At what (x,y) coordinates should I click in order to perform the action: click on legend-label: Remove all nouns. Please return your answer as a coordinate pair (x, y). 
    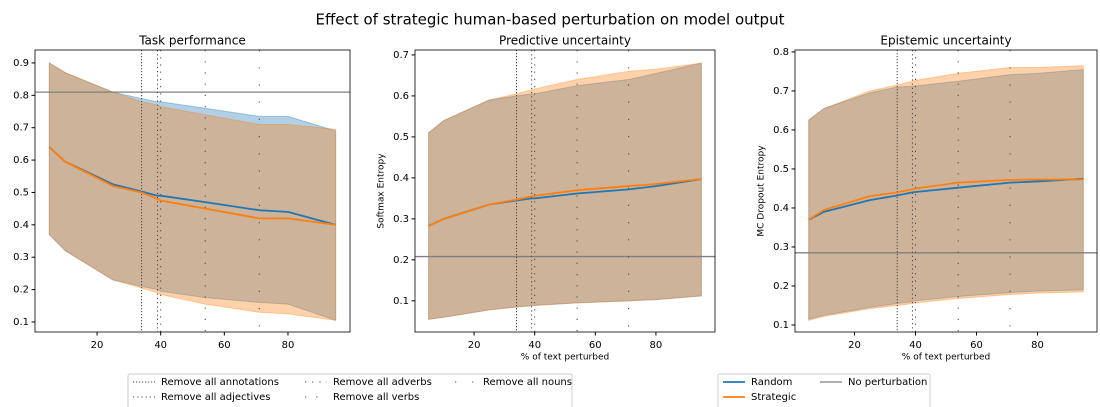
    Looking at the image, I should click on (527, 382).